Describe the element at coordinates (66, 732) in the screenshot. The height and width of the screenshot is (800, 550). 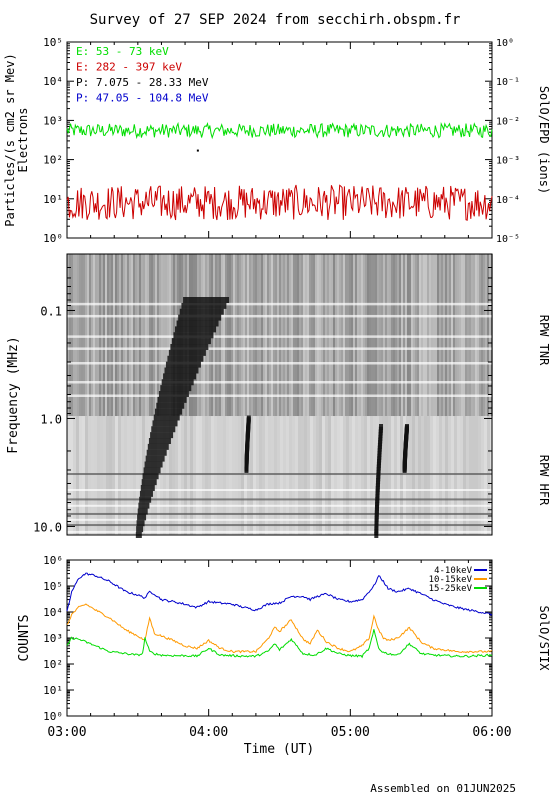
I see `stix-x-tick-label: 03:00` at that location.